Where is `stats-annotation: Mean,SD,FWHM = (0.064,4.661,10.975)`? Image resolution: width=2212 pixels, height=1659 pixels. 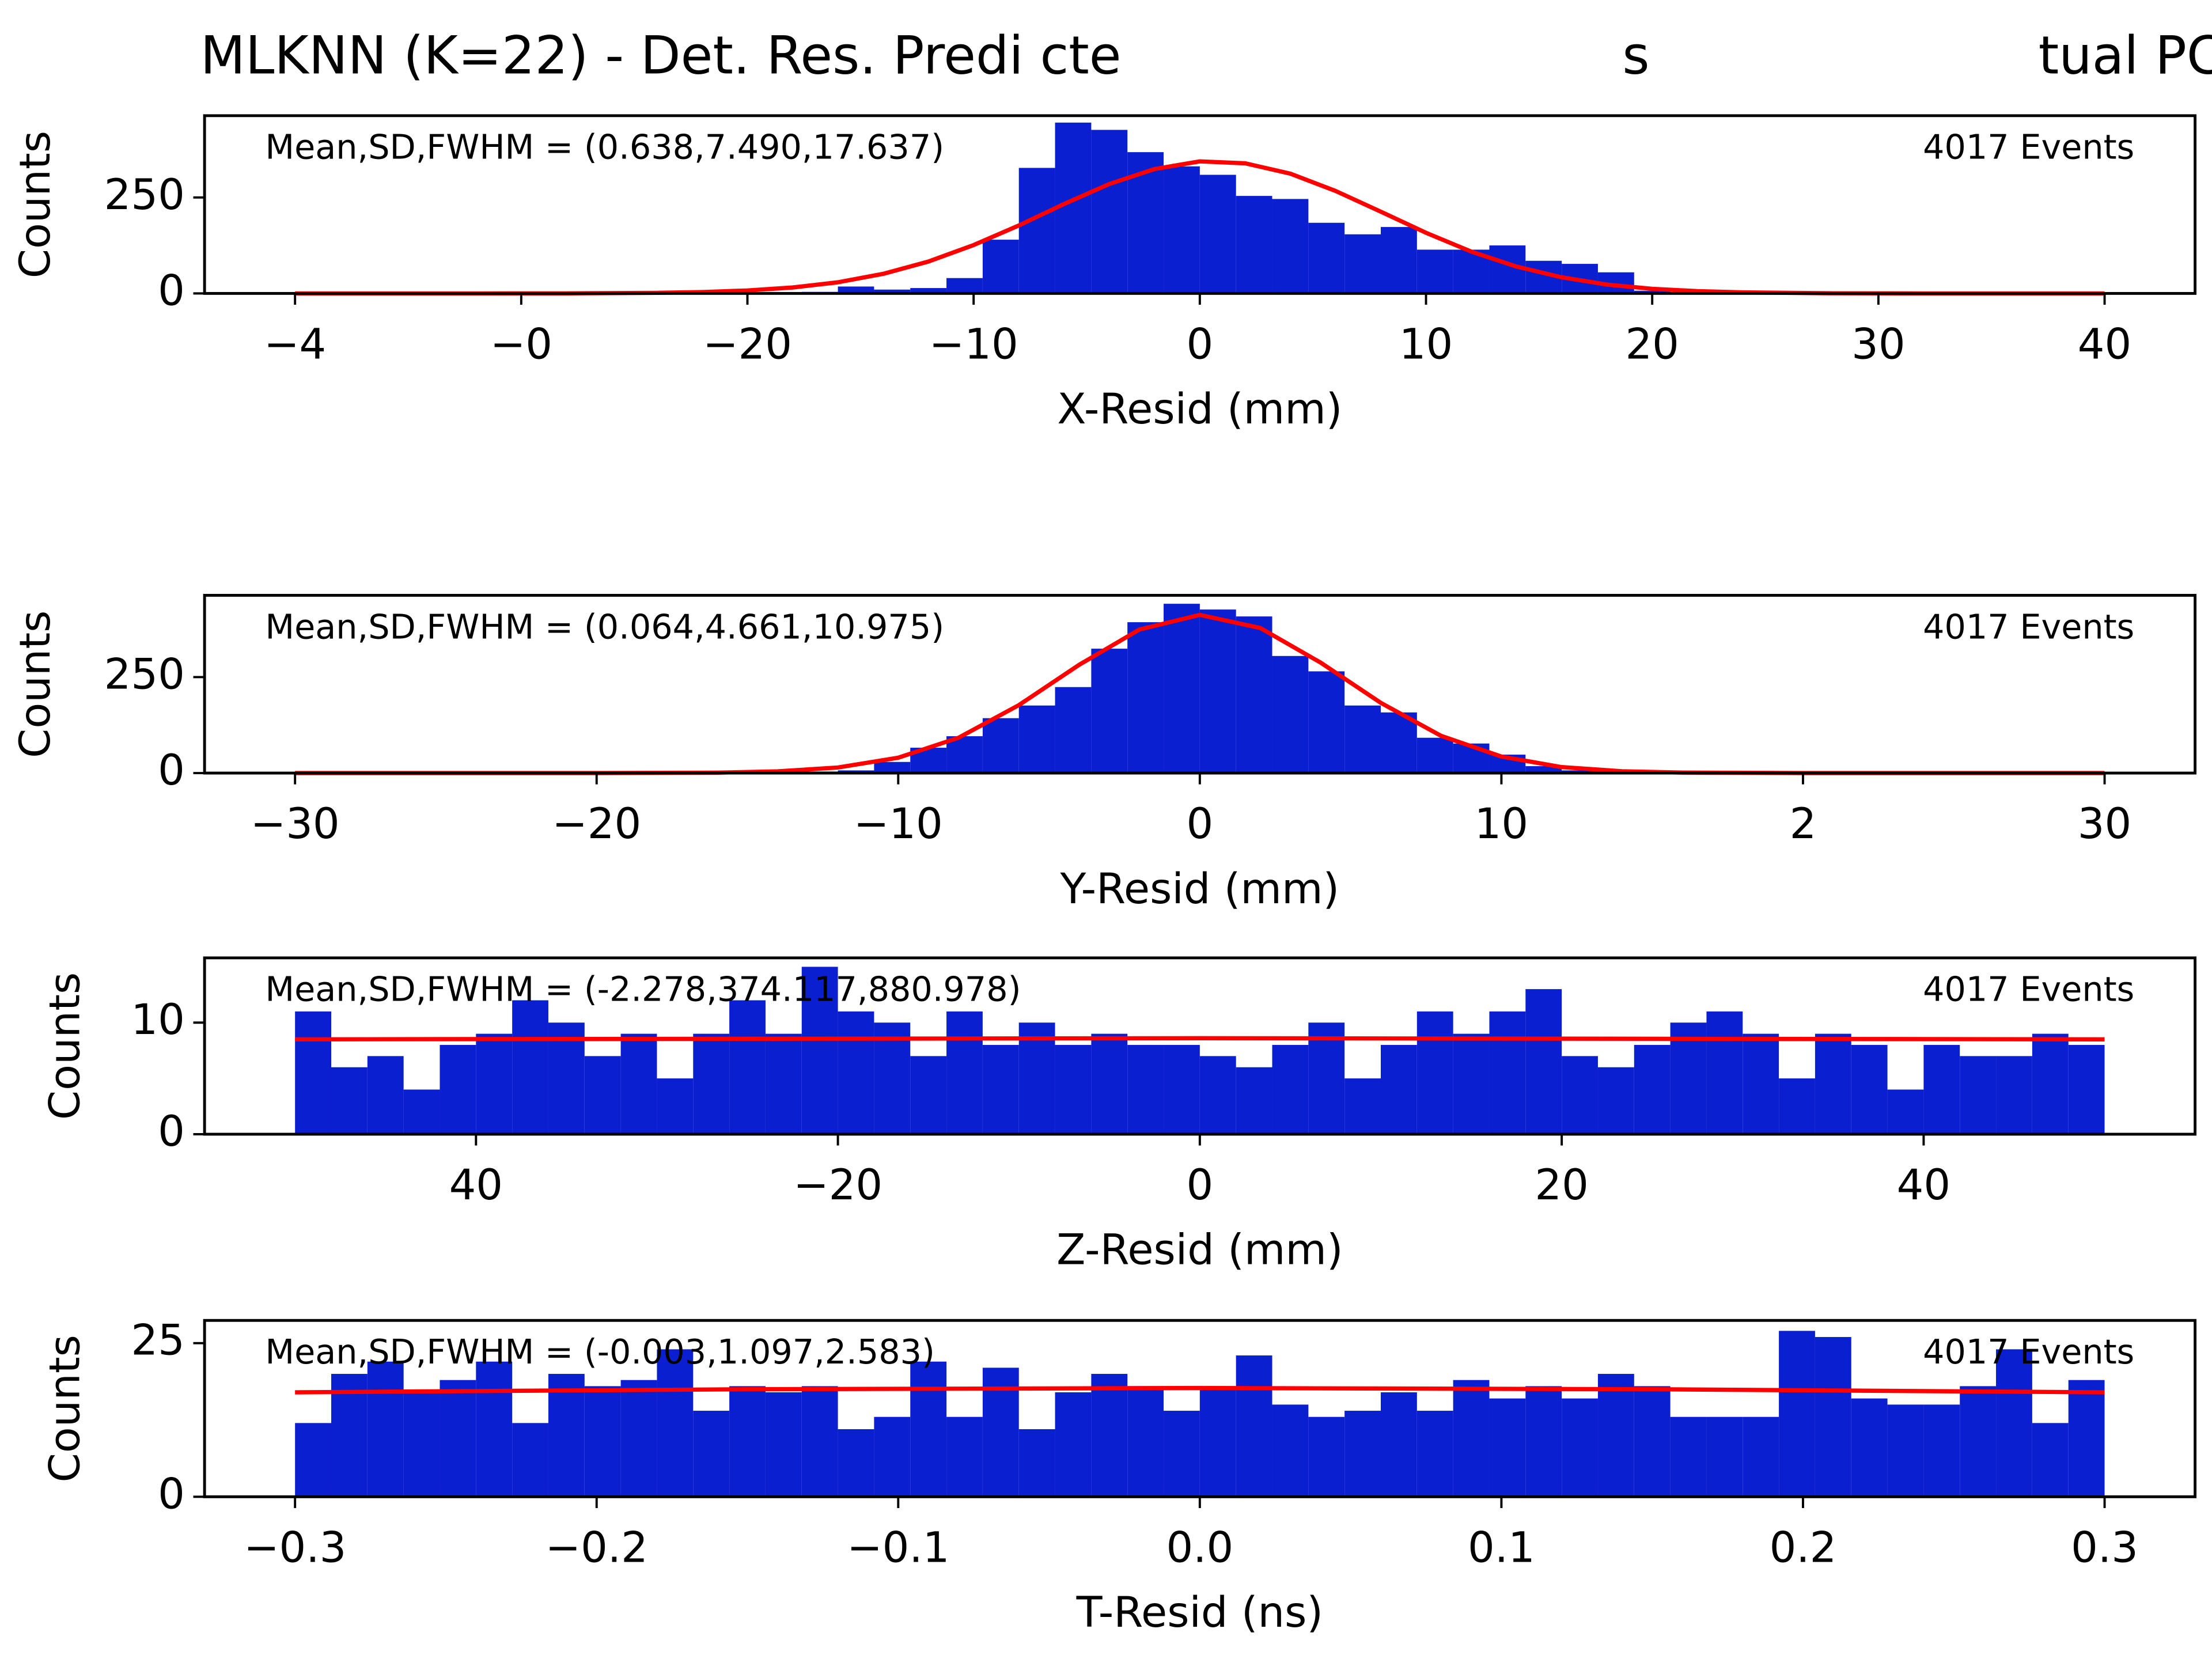 stats-annotation: Mean,SD,FWHM = (0.064,4.661,10.975) is located at coordinates (604, 626).